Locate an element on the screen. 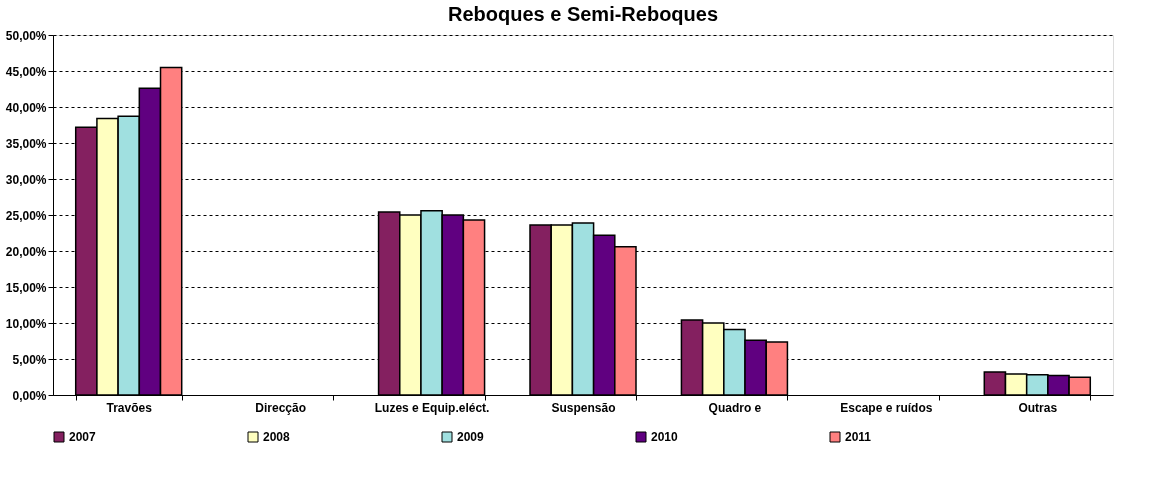 The width and height of the screenshot is (1169, 482). y-tick-label: 20,00% is located at coordinates (26, 251).